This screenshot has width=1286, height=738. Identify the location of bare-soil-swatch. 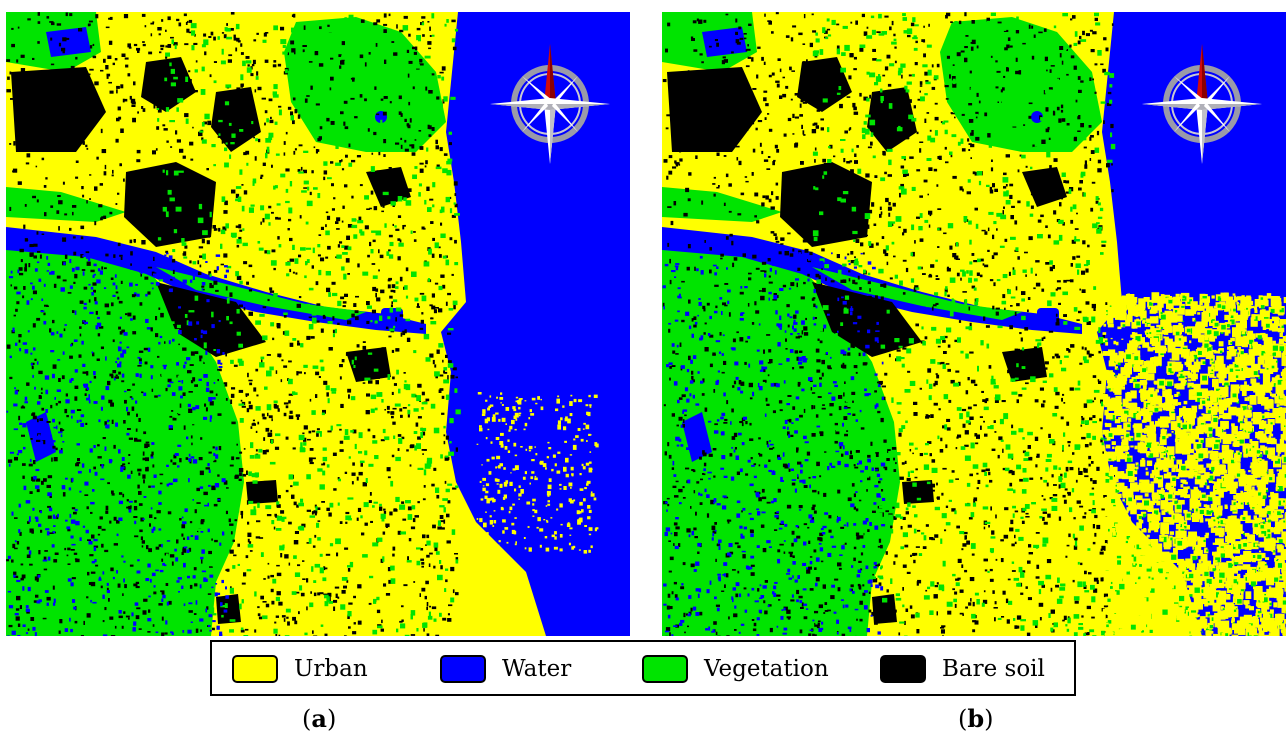
(903, 669).